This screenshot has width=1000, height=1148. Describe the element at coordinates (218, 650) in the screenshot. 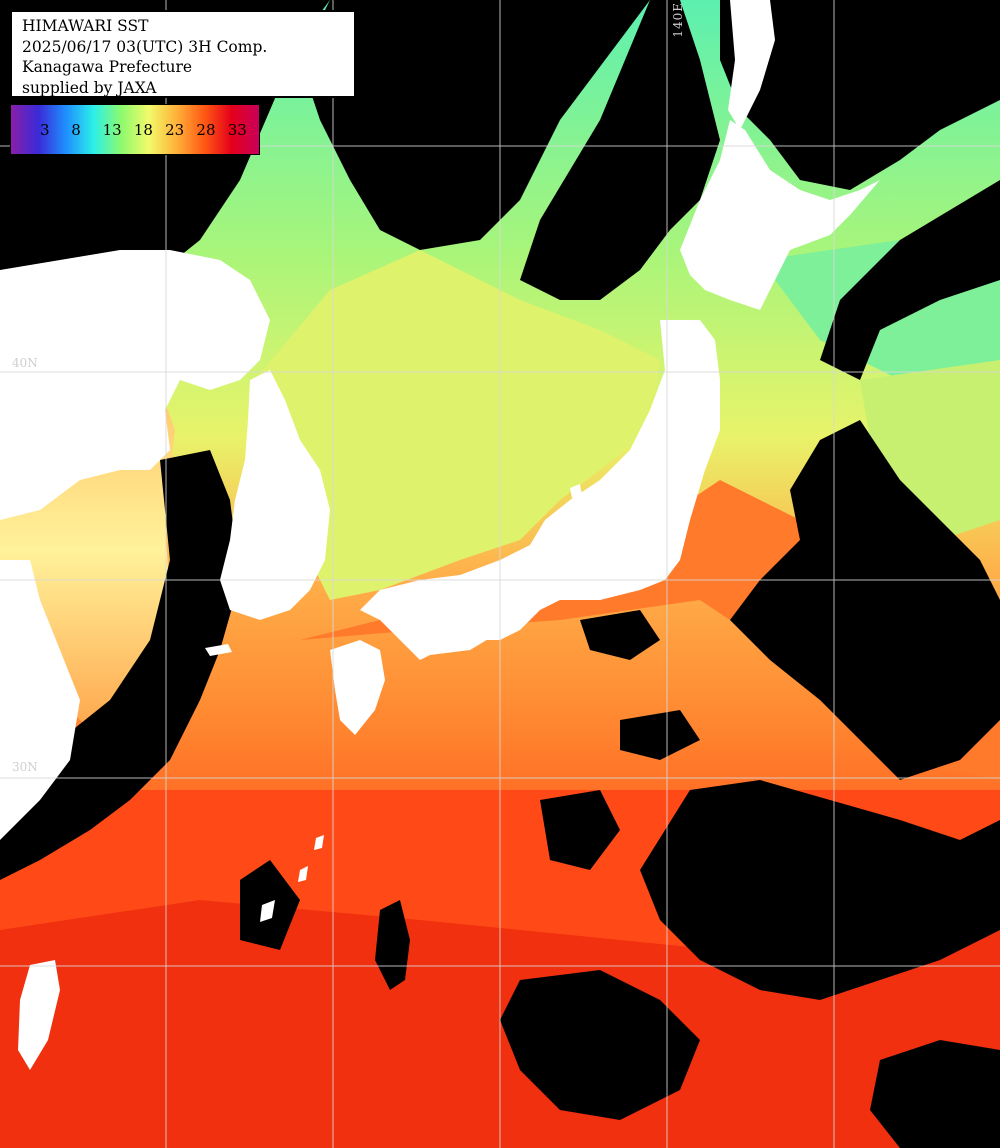

I see `jeju-island` at that location.